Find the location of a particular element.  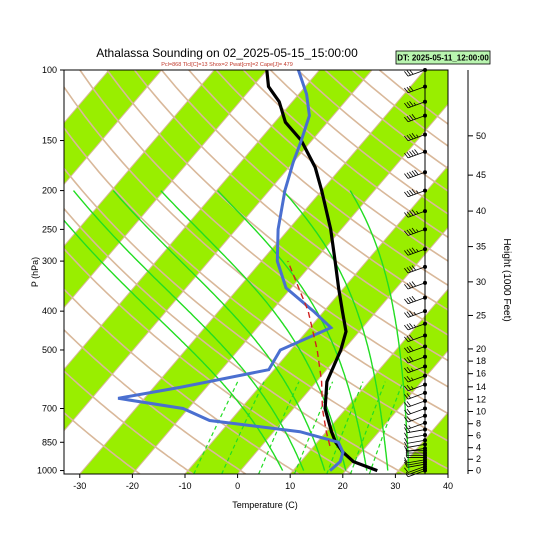

x-tick-label: -10 is located at coordinates (184, 486).